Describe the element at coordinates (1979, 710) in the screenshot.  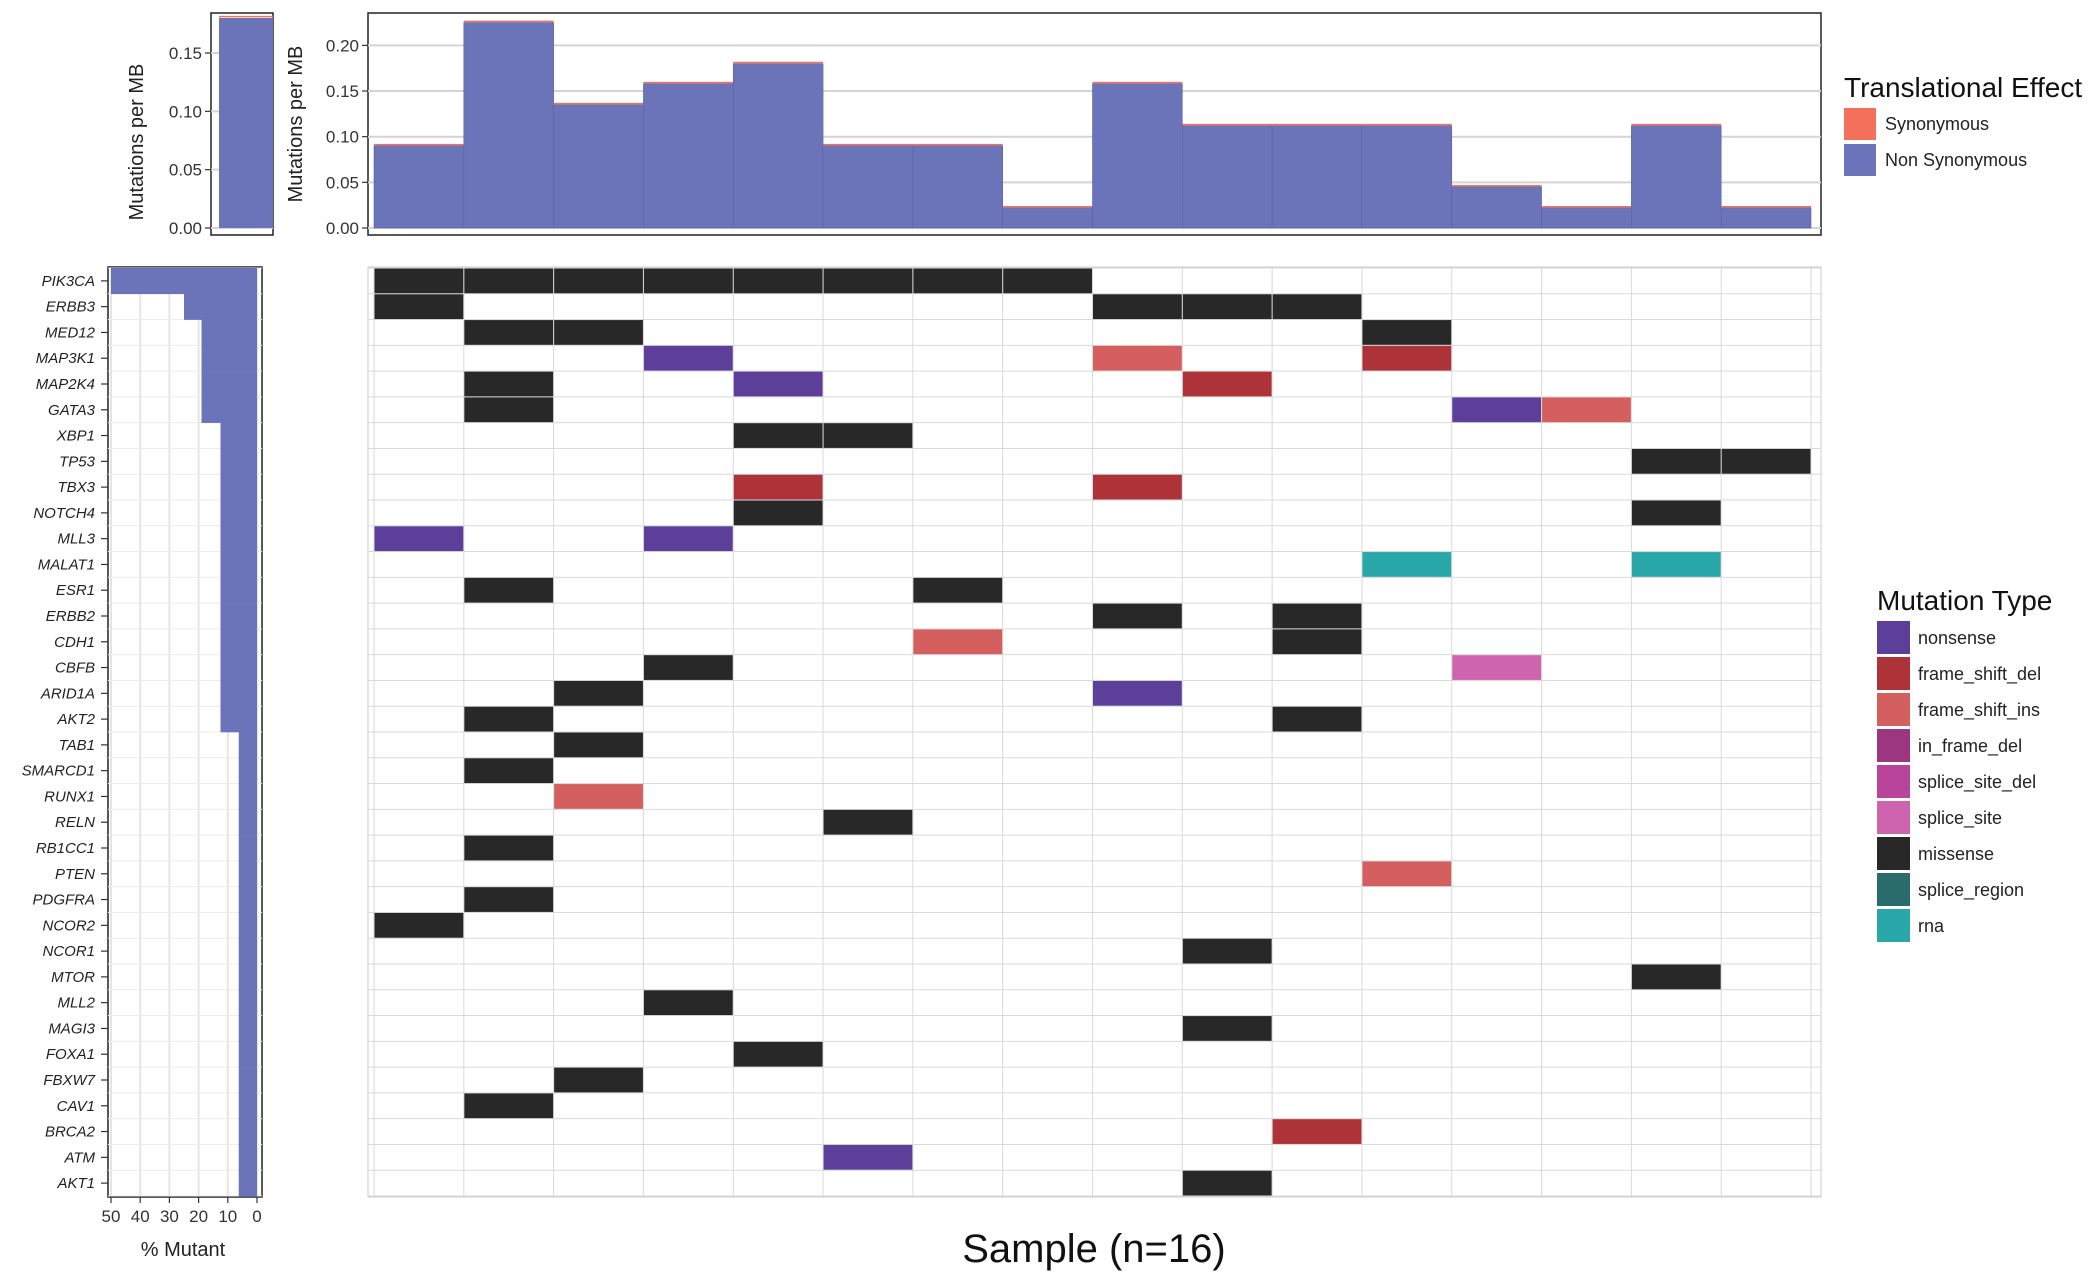
I see `mutation-type-label: frame_shift_ins` at that location.